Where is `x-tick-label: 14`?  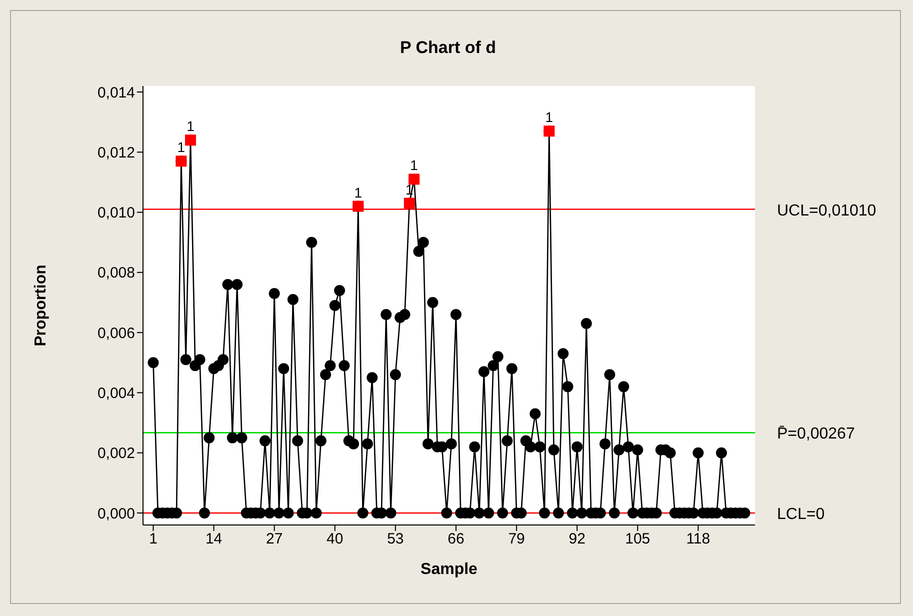 x-tick-label: 14 is located at coordinates (213, 539).